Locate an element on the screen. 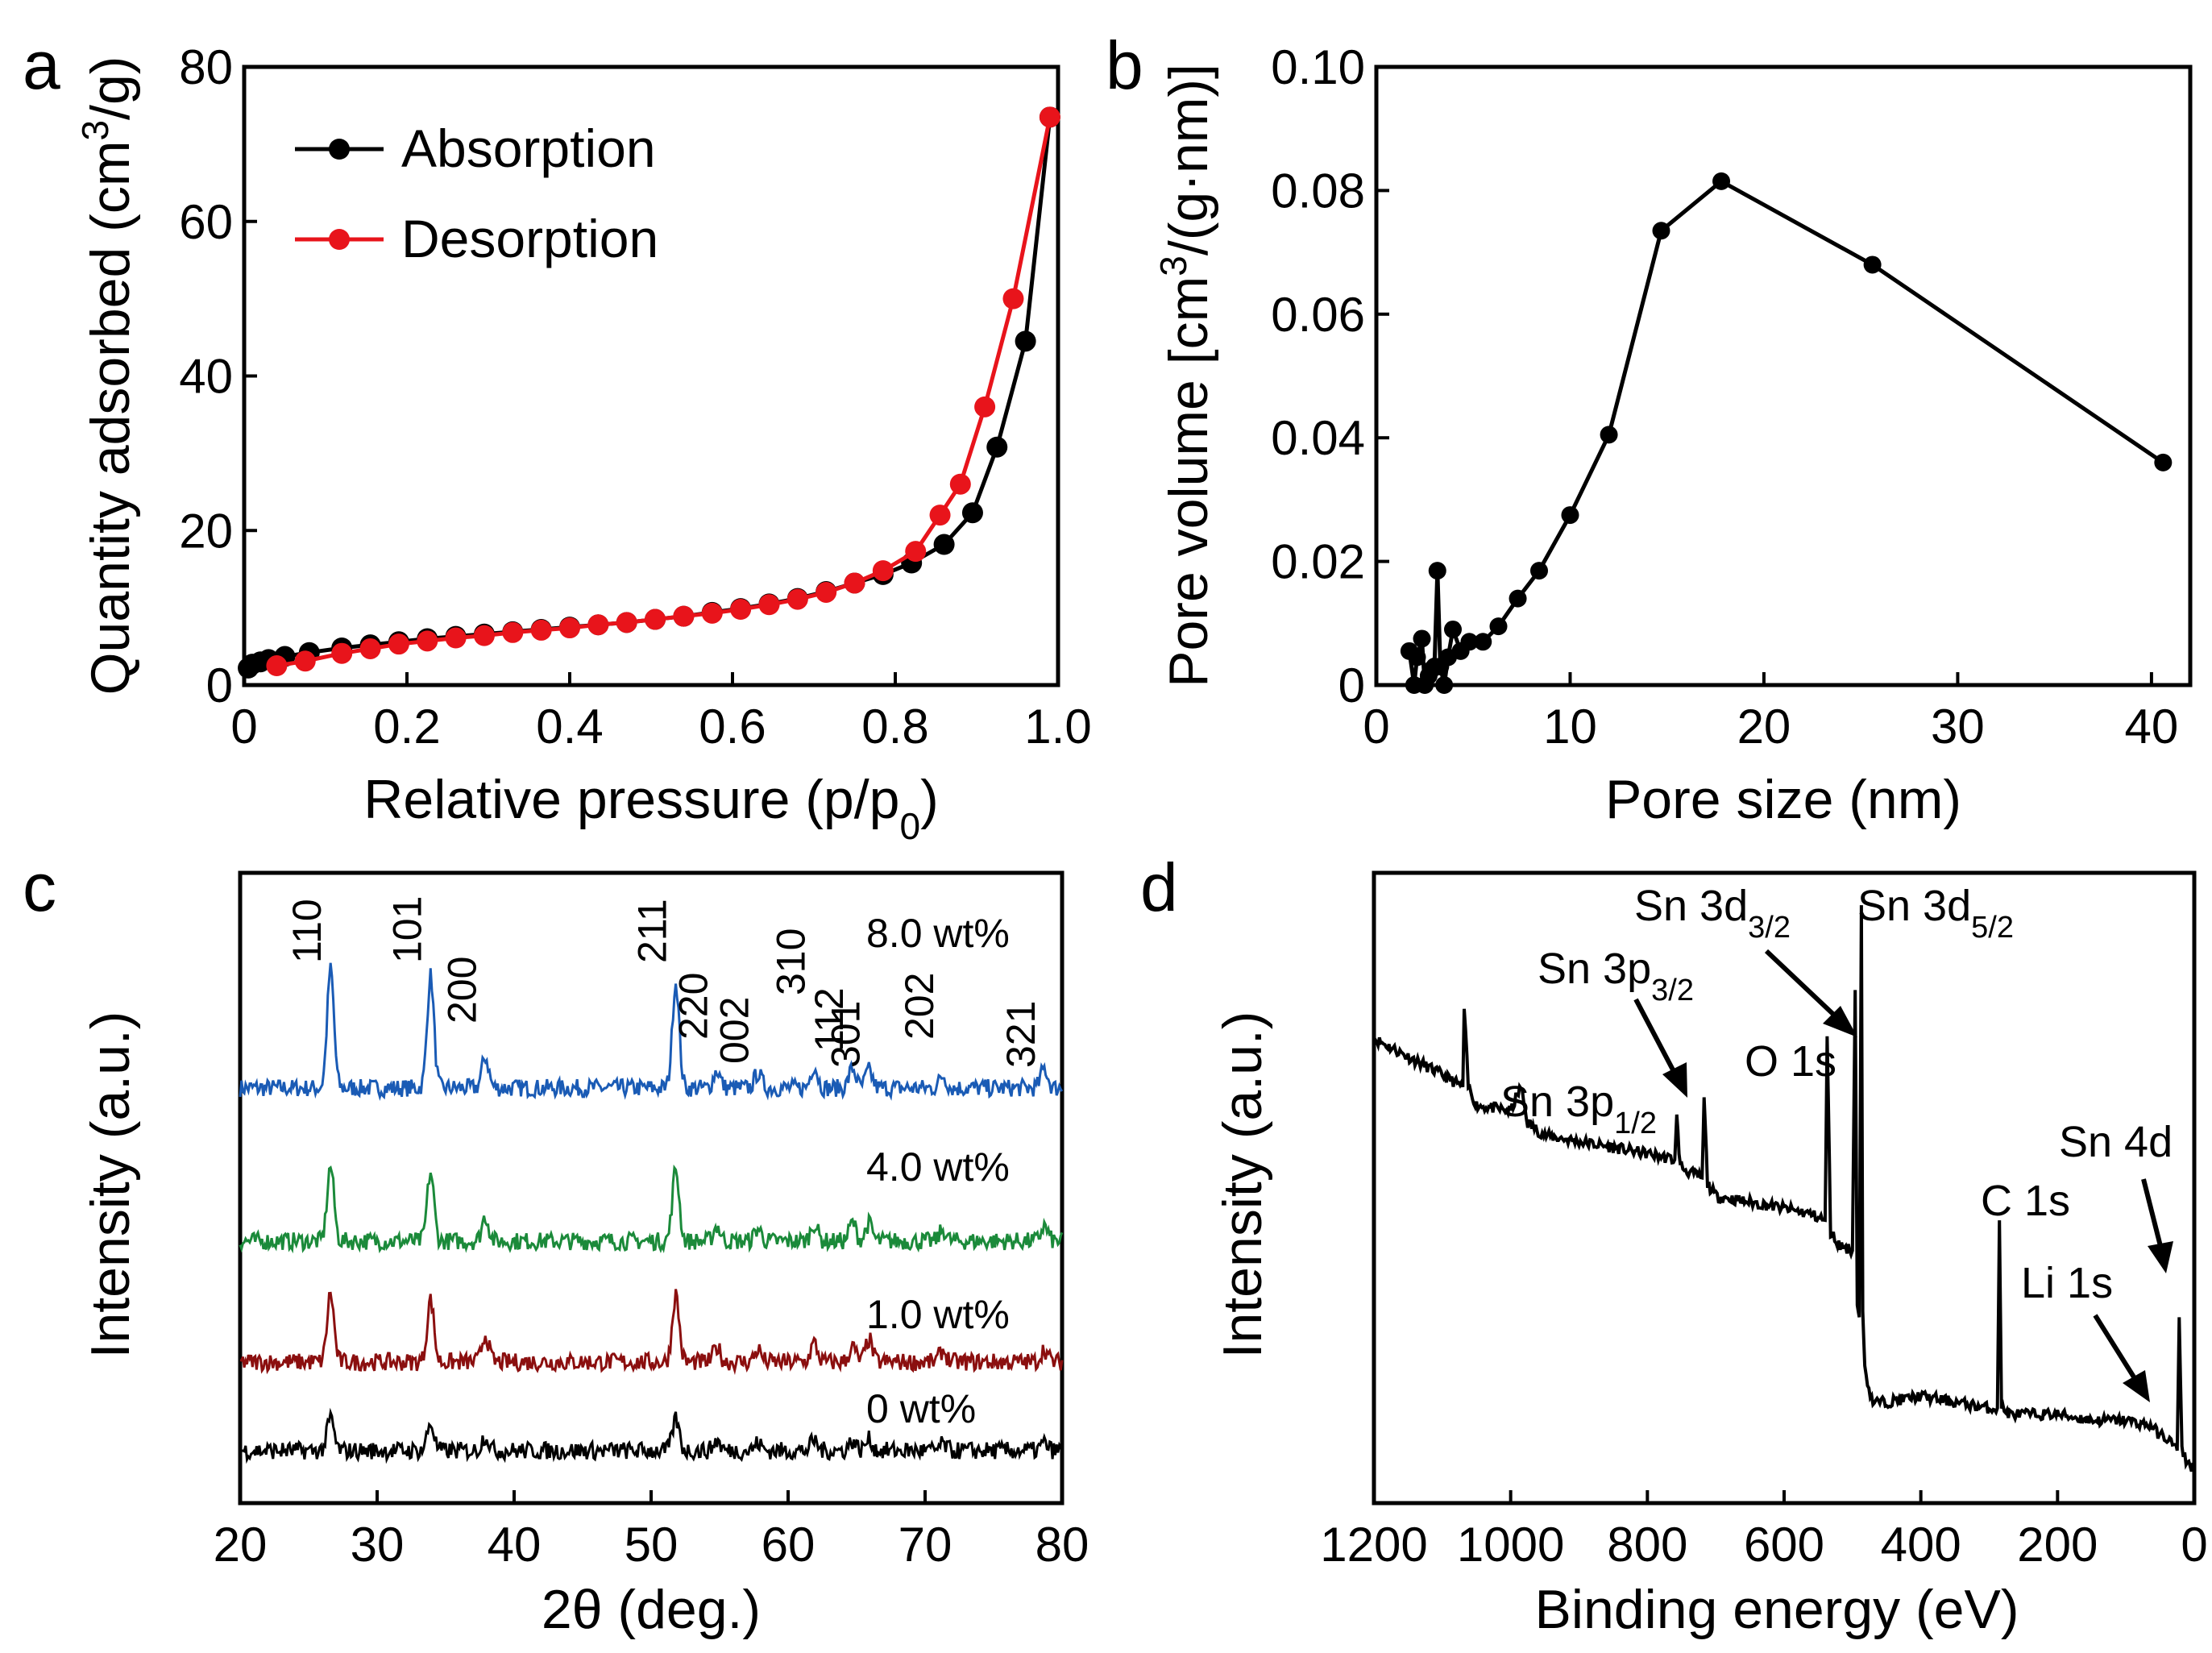  panel-b-x-tick-label: 10 is located at coordinates (1570, 727).